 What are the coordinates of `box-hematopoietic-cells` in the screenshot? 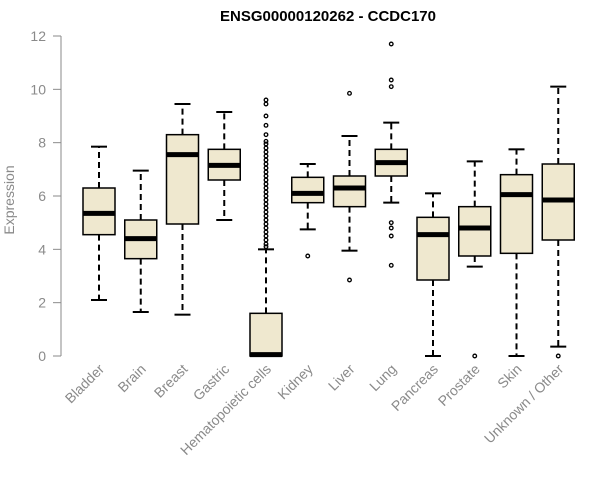 It's located at (266, 227).